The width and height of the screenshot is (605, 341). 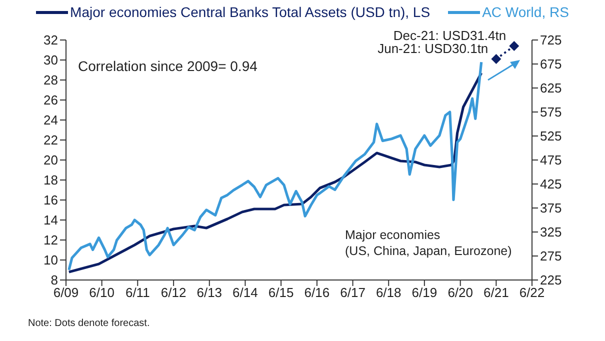 What do you see at coordinates (51, 240) in the screenshot?
I see `y-tick-label: 12` at bounding box center [51, 240].